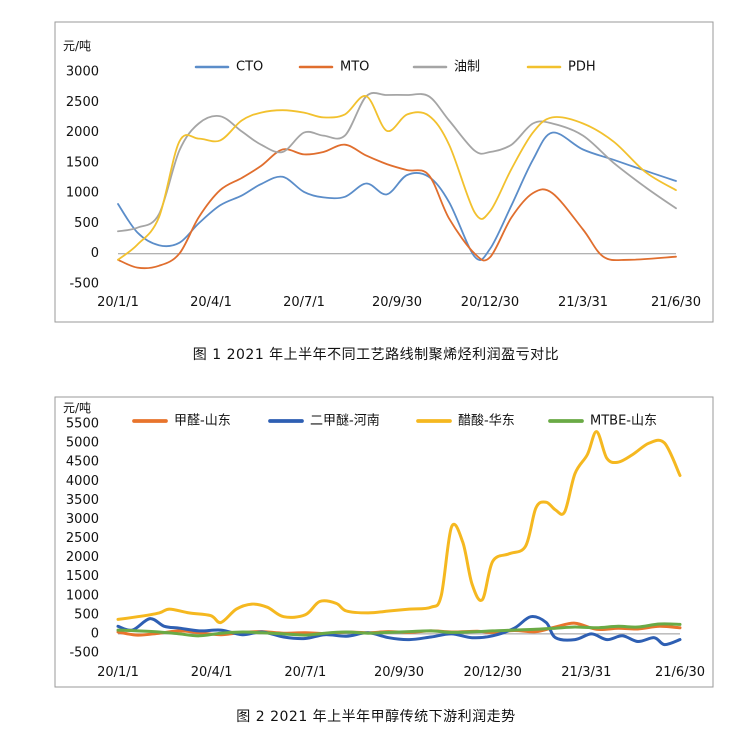  What do you see at coordinates (249, 67) in the screenshot?
I see `legend-label-cto: CTO` at bounding box center [249, 67].